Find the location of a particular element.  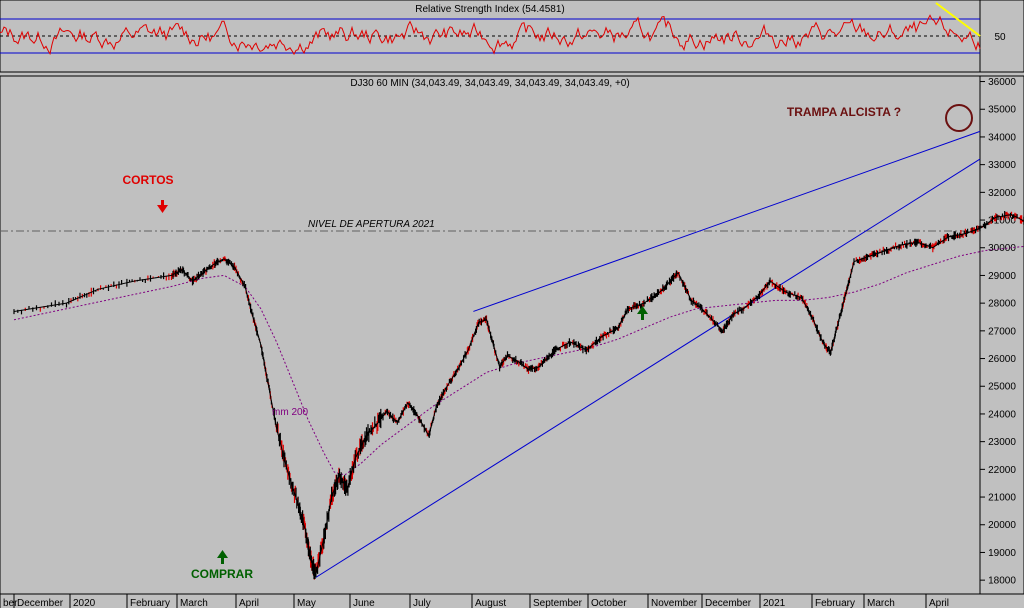

x-tick-label: August is located at coordinates (490, 603).